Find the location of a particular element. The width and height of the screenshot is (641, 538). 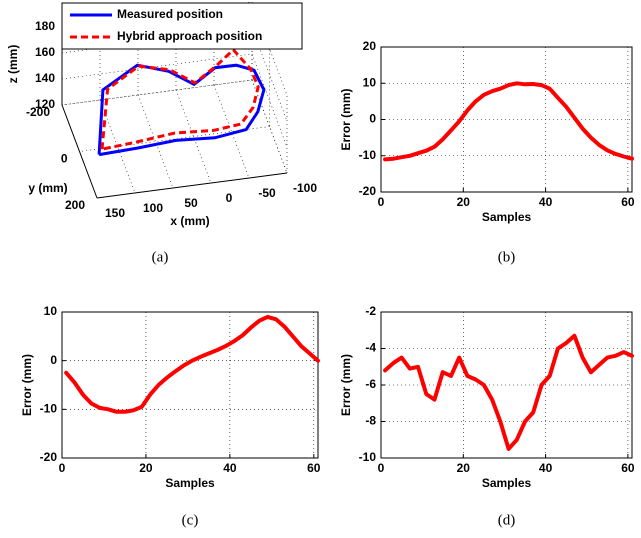

x-tick-label: -50 is located at coordinates (267, 193).